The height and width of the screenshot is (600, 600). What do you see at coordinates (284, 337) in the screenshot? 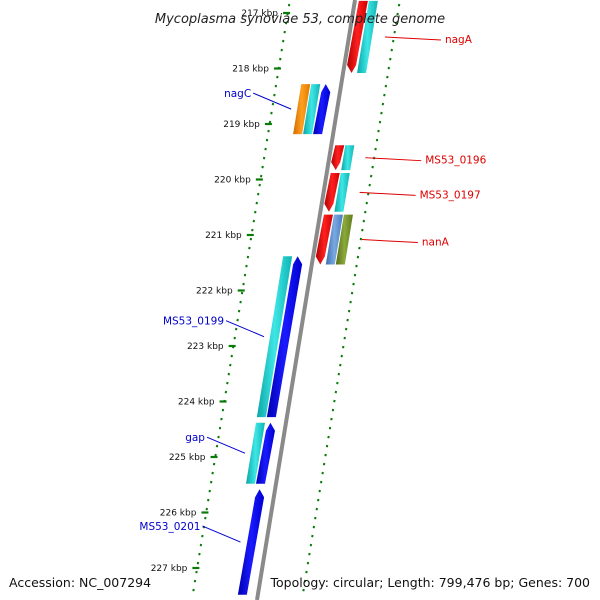
I see `feature-MS53_0199-cds_forward` at bounding box center [284, 337].